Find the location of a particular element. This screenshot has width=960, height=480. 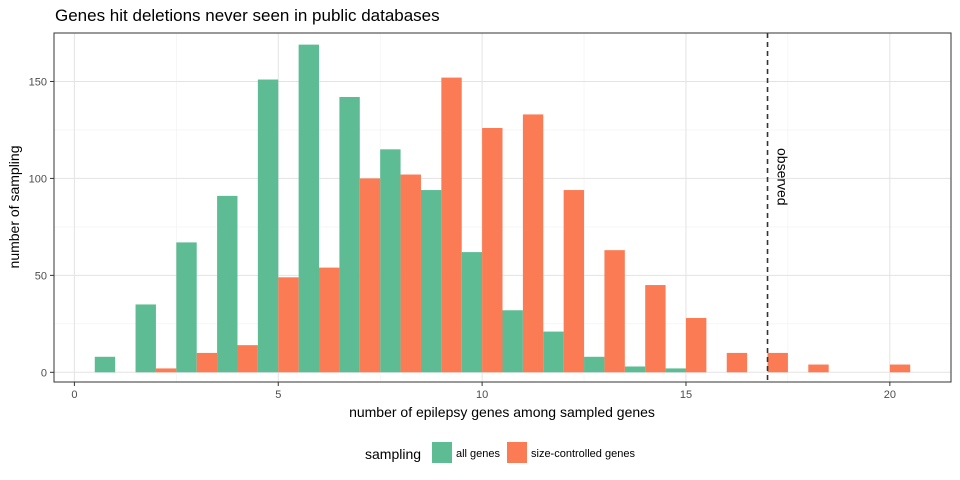

observed-line: observed is located at coordinates (778, 207).